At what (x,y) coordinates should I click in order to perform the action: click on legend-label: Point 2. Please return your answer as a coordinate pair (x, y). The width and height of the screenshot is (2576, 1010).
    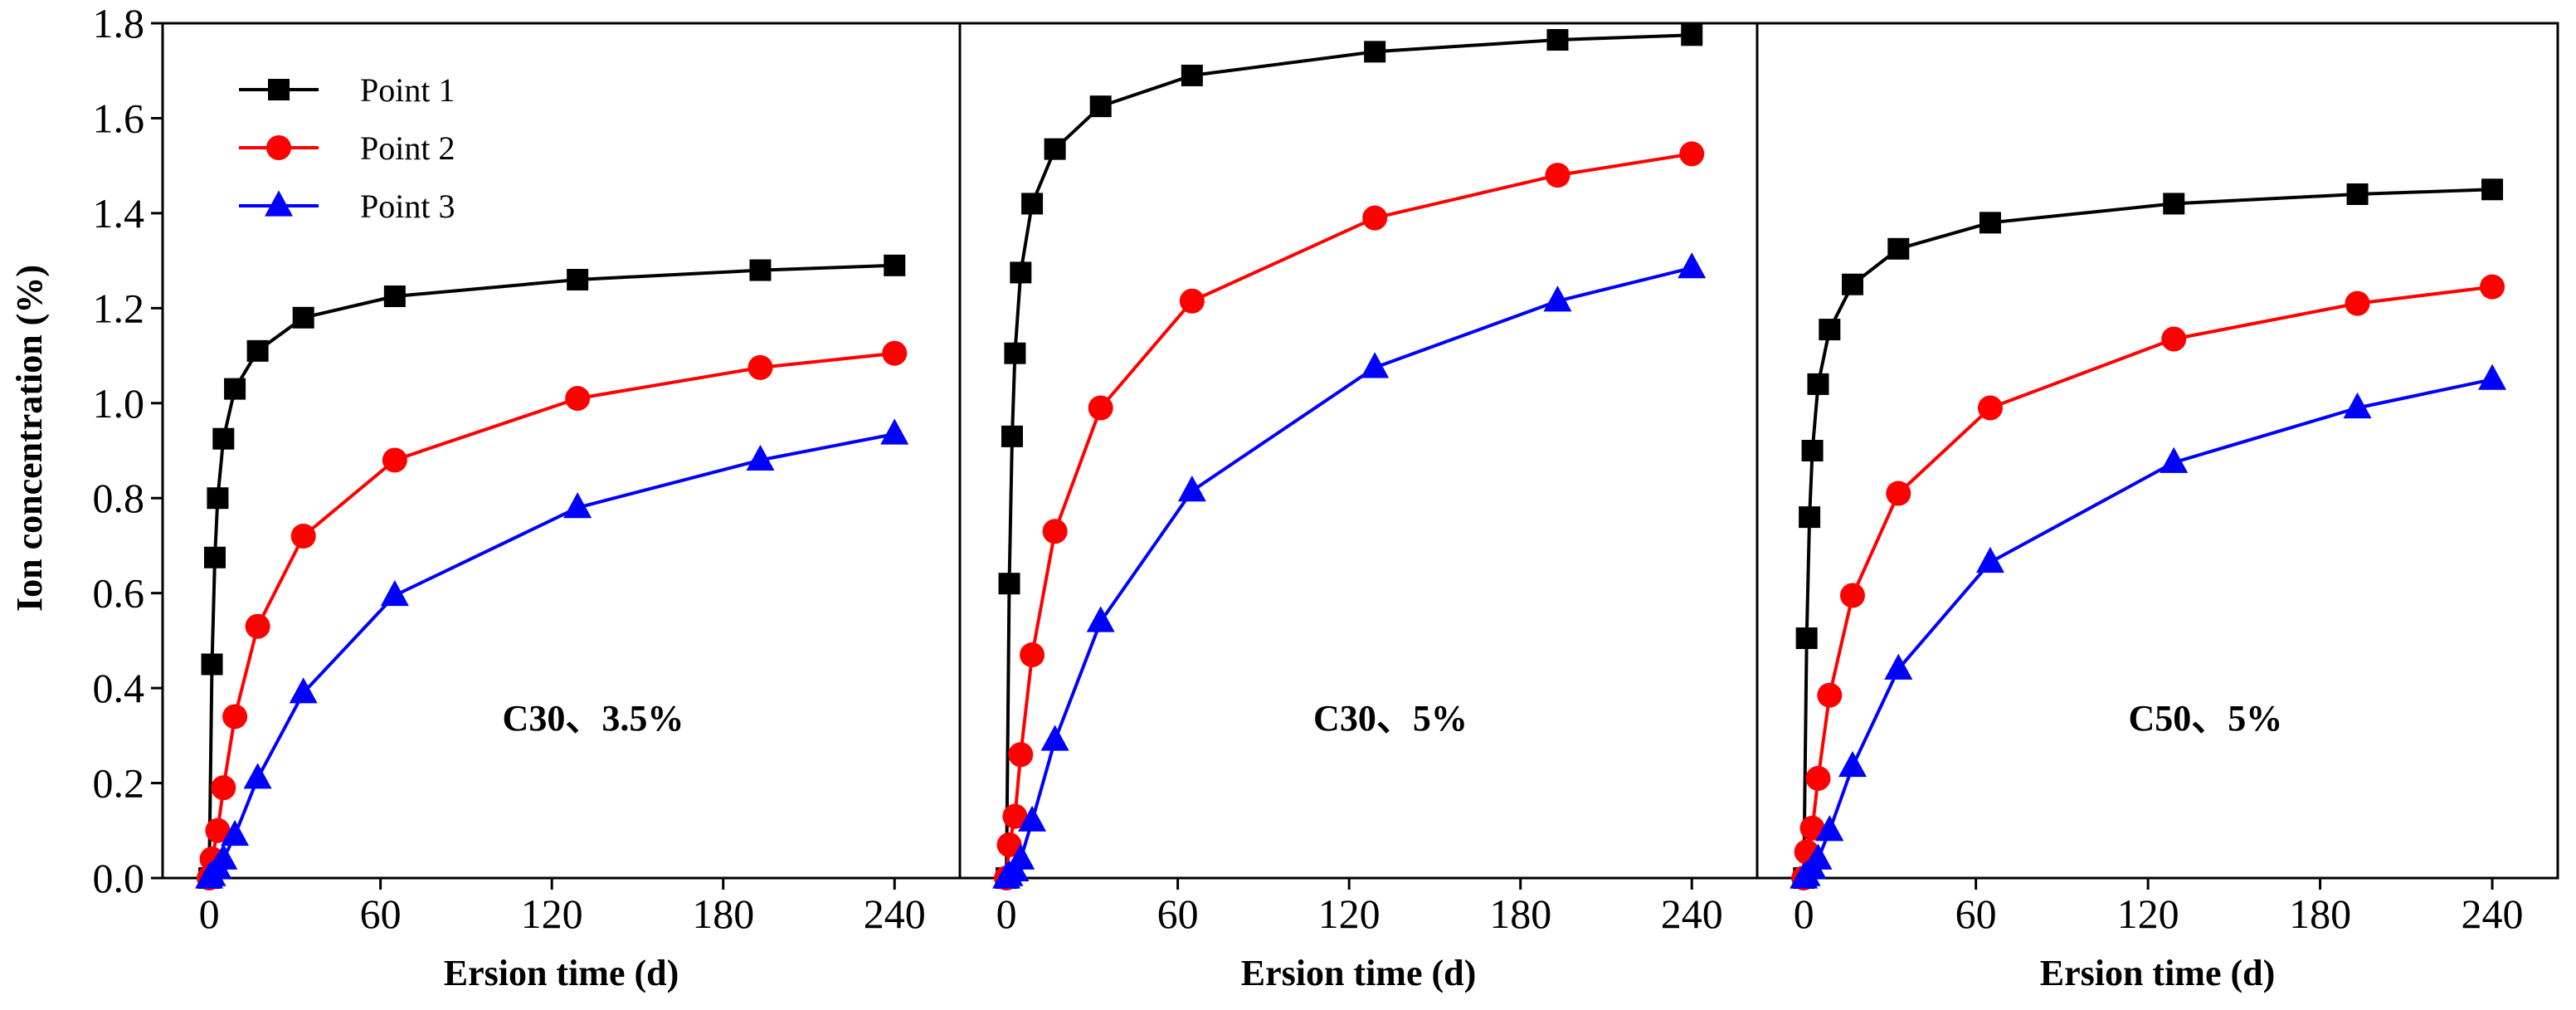
    Looking at the image, I should click on (407, 148).